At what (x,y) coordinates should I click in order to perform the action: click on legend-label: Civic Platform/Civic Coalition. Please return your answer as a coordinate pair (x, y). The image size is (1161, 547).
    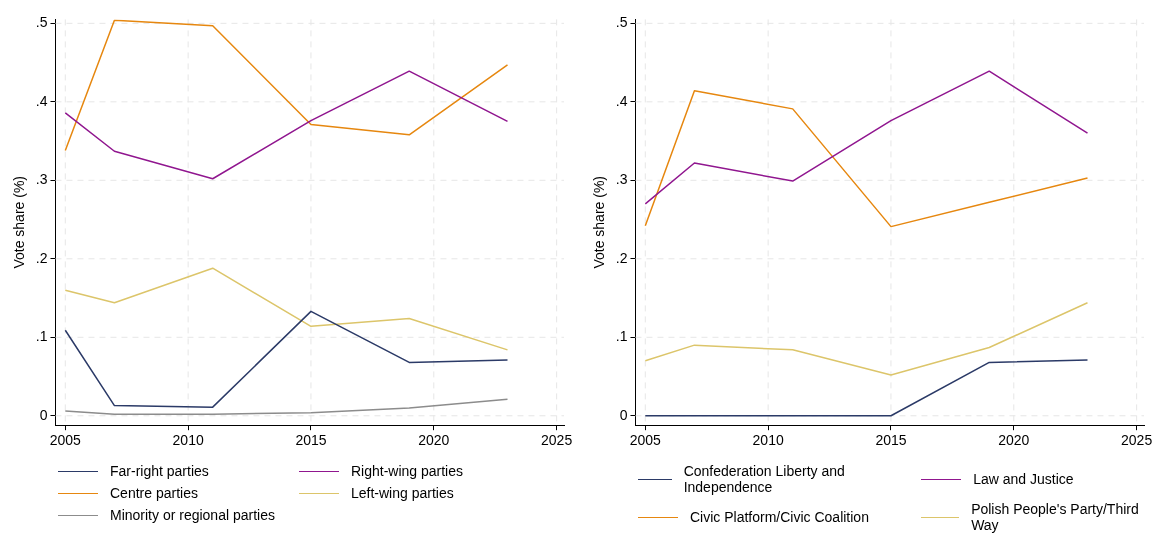
    Looking at the image, I should click on (779, 517).